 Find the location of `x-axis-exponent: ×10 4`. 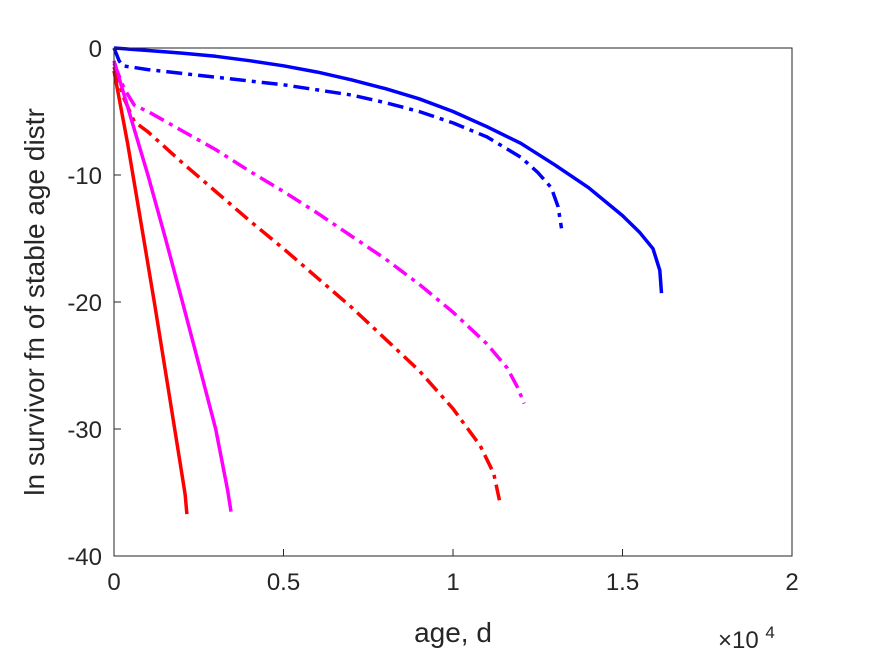

x-axis-exponent: ×10 4 is located at coordinates (746, 638).